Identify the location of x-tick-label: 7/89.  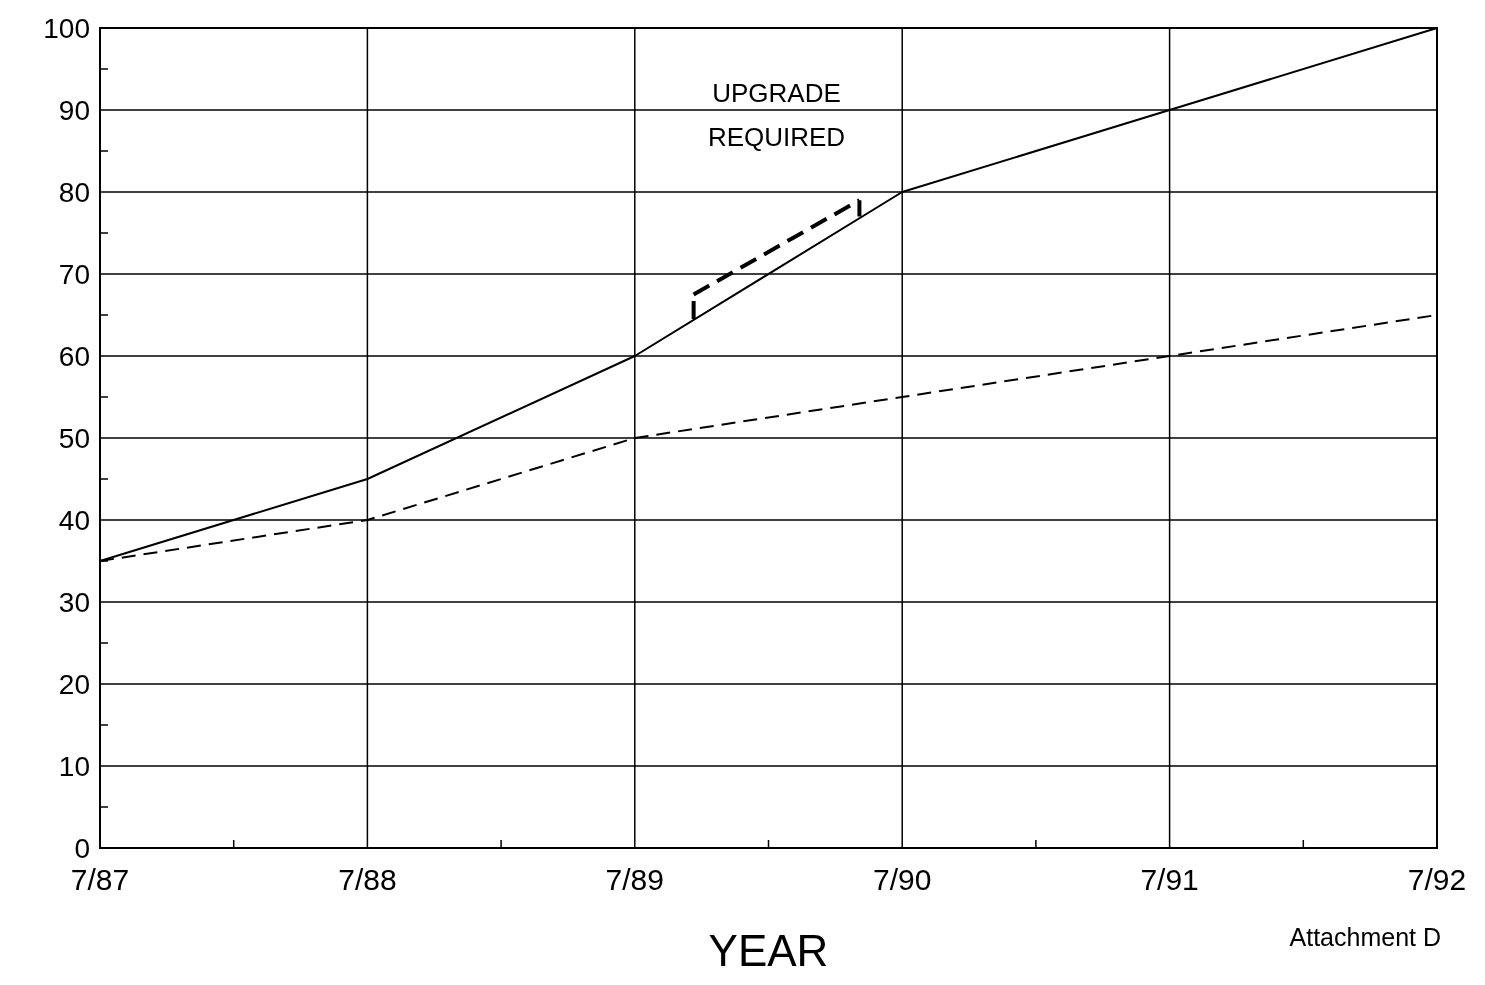
(634, 879).